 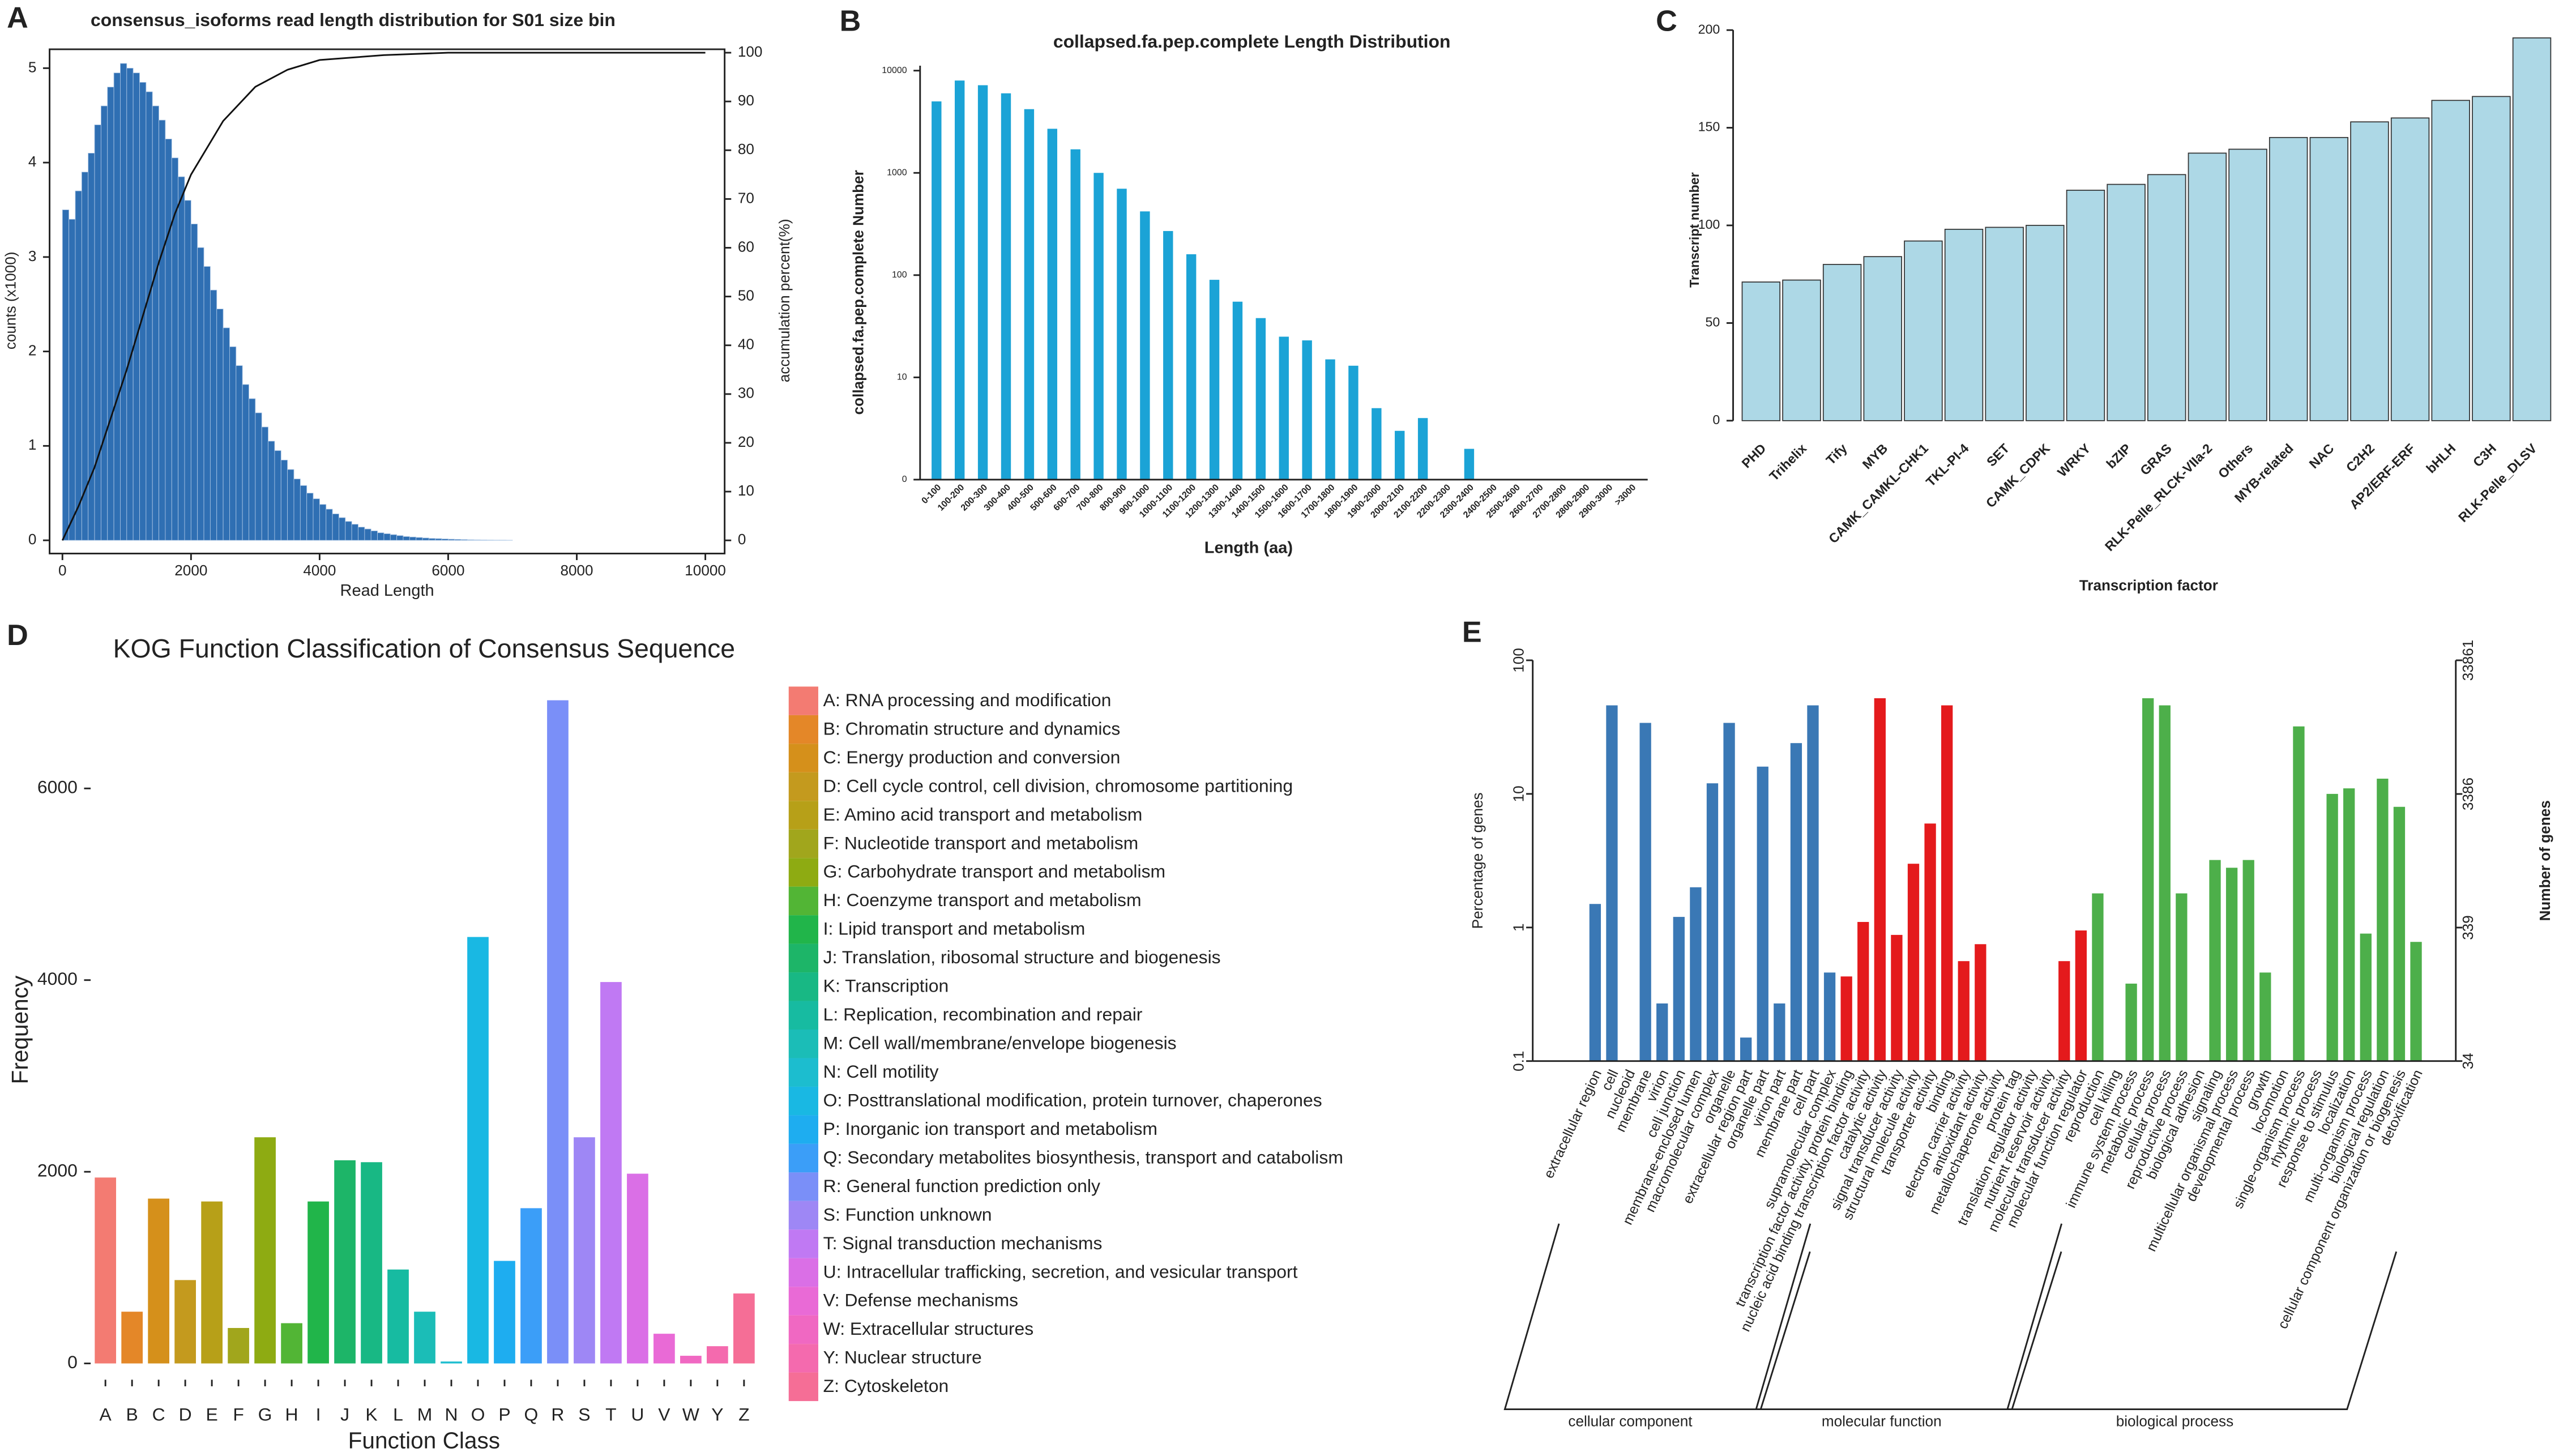 What do you see at coordinates (1657, 1317) in the screenshot?
I see `group-bracket` at bounding box center [1657, 1317].